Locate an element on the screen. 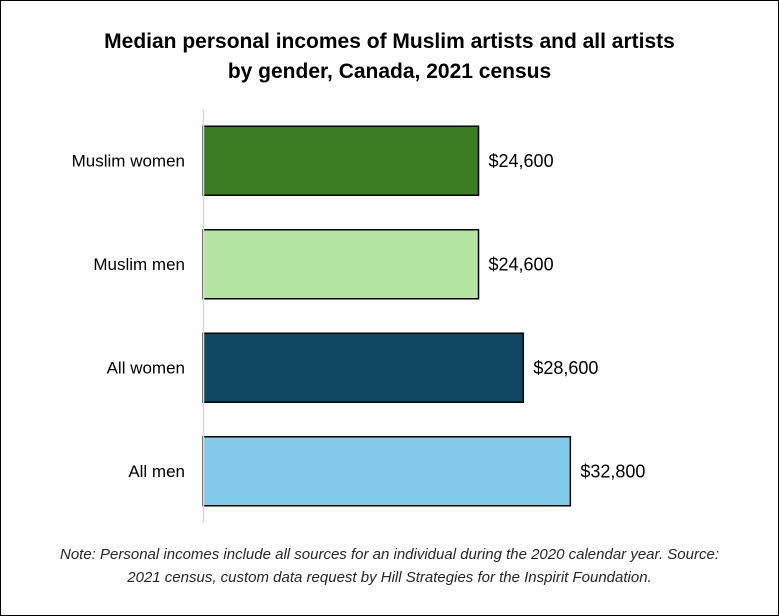 This screenshot has width=779, height=616. category-label: Muslim women is located at coordinates (128, 160).